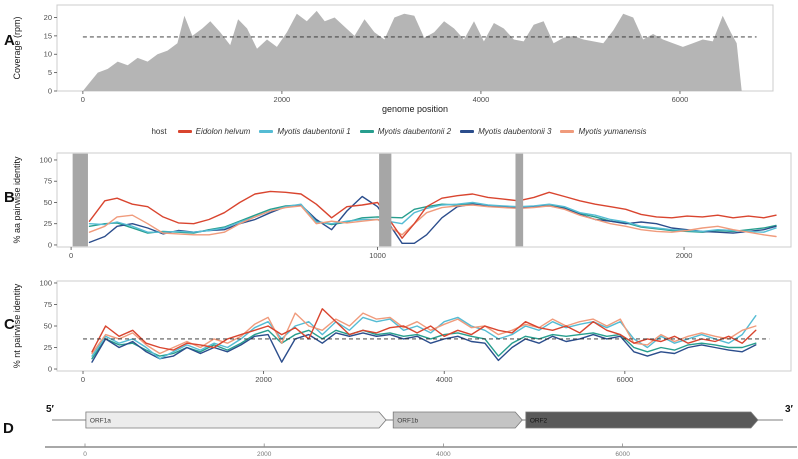  I want to click on orf-label: ORF2, so click(539, 421).